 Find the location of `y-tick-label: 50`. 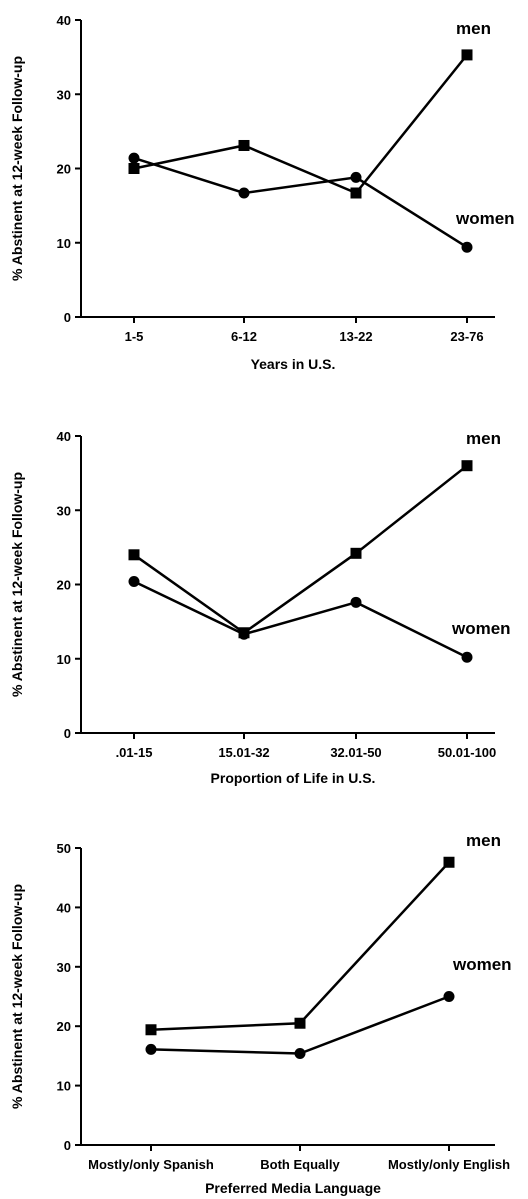

y-tick-label: 50 is located at coordinates (64, 848).